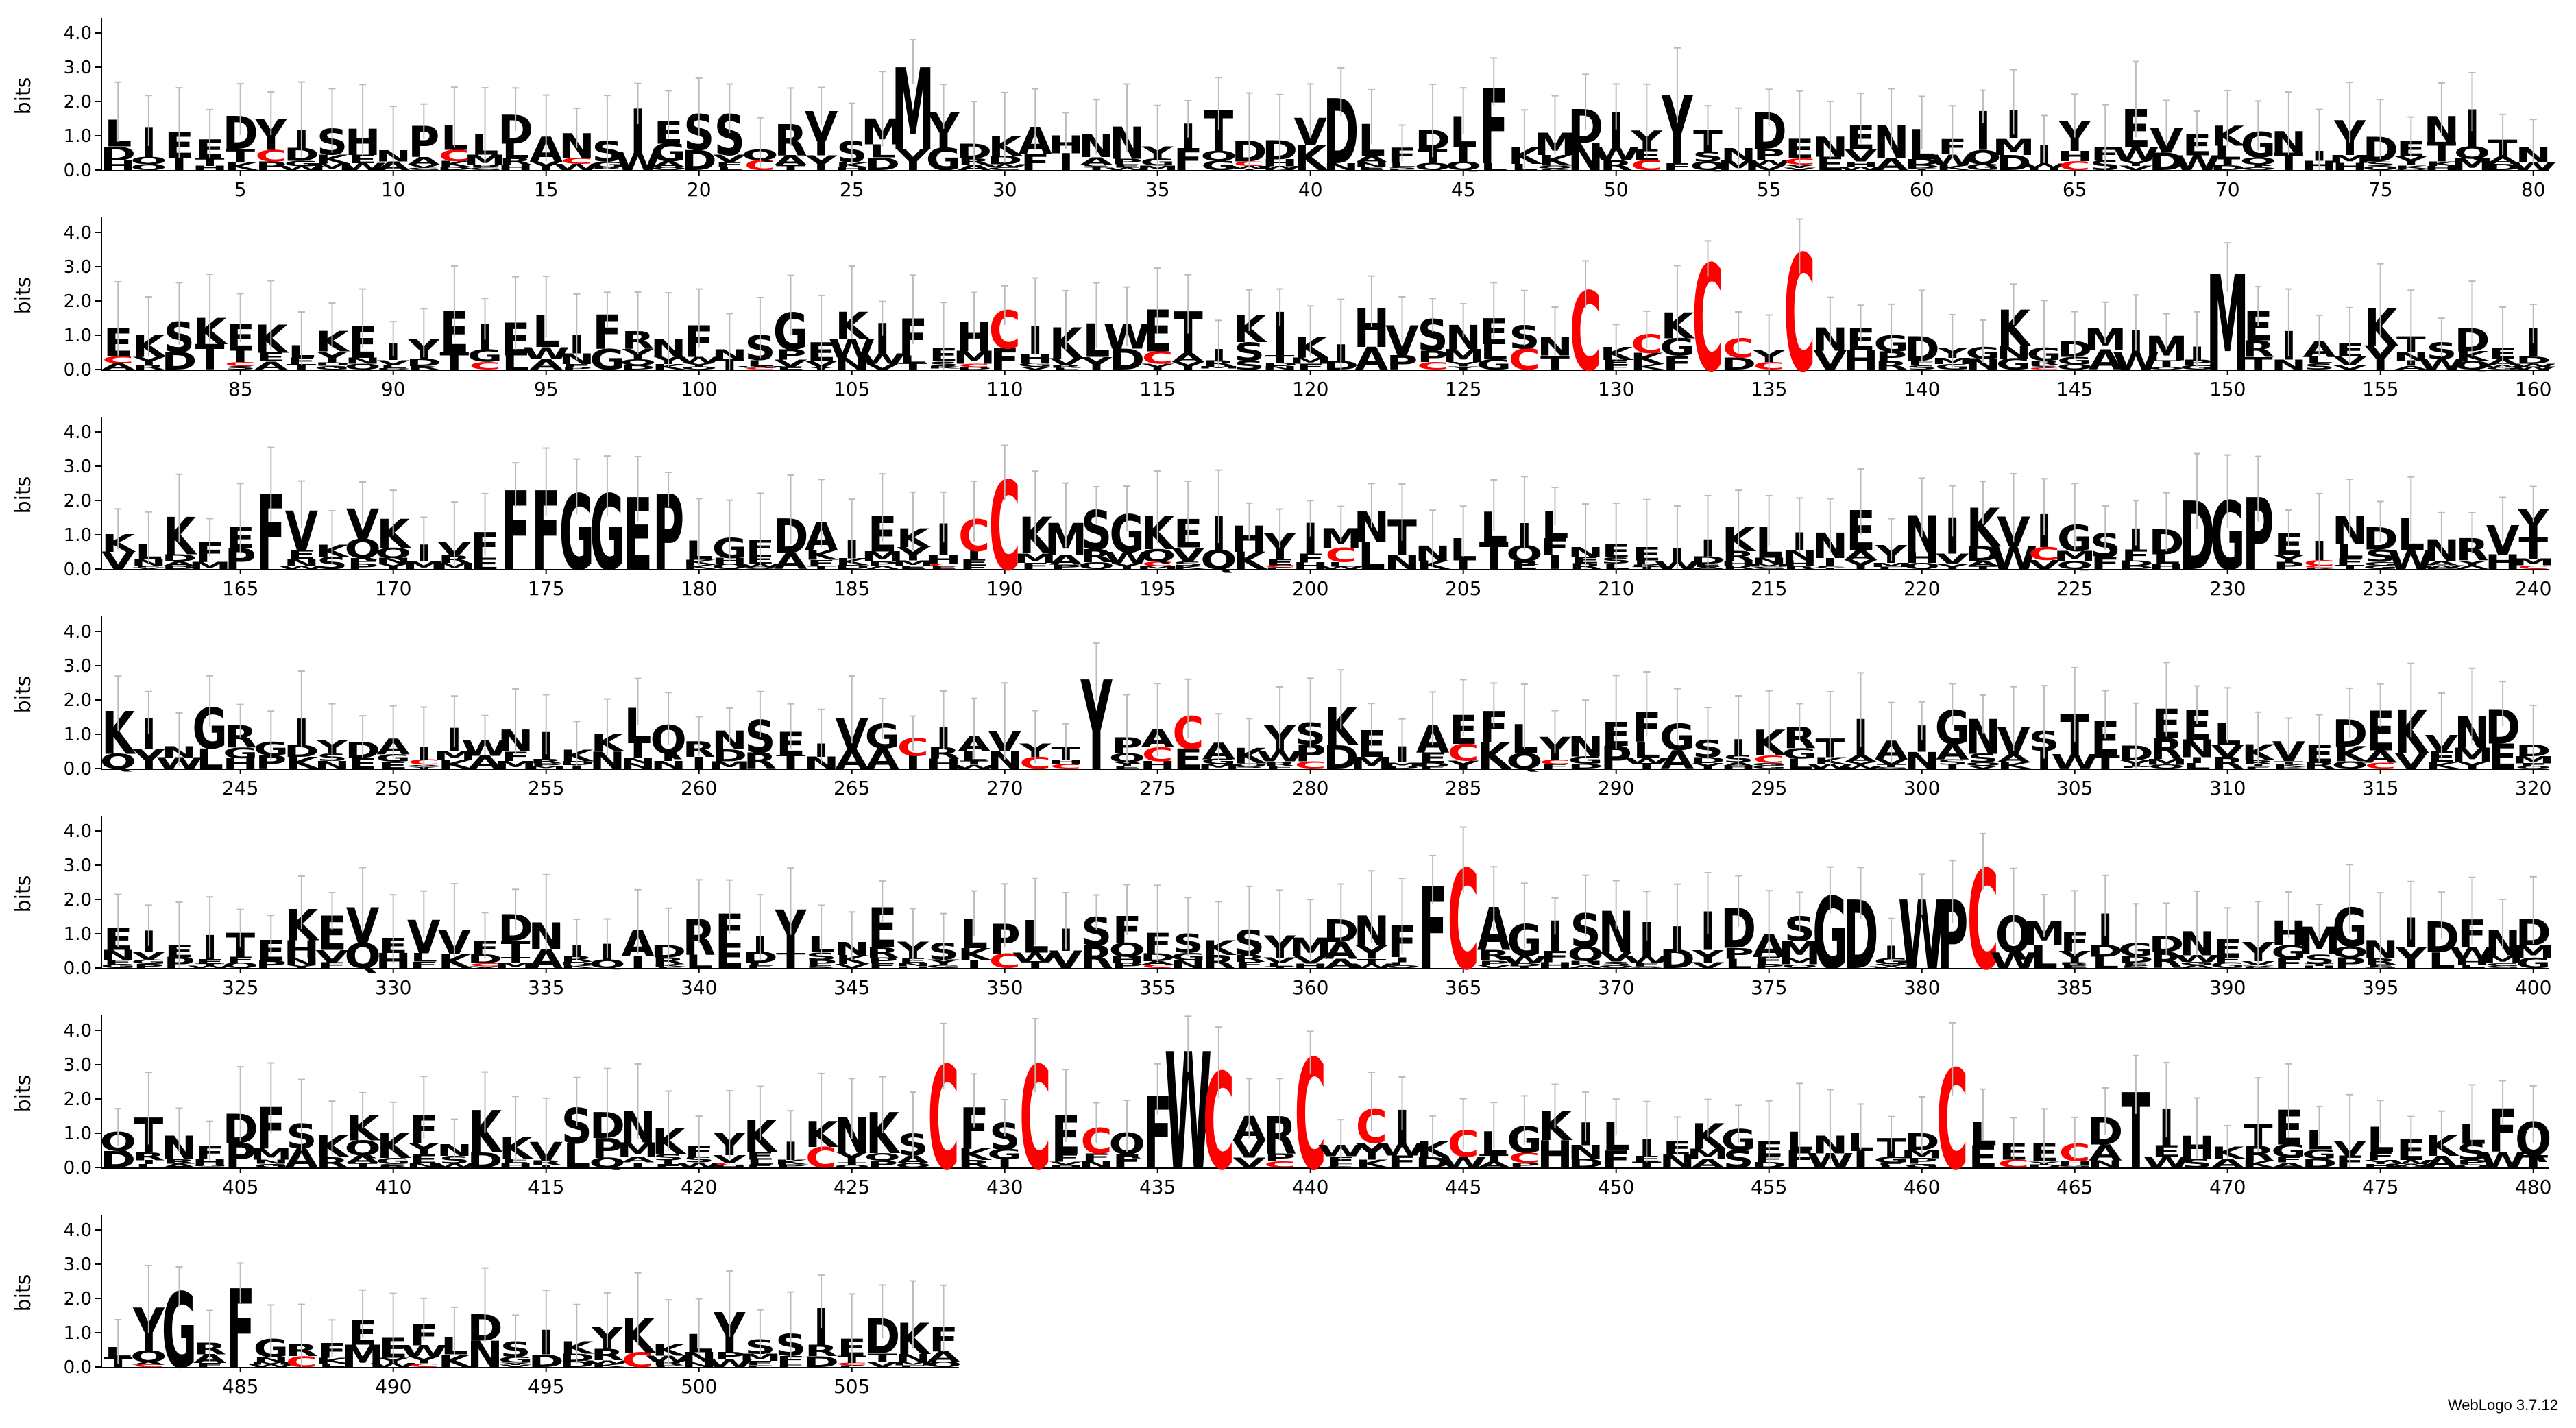  What do you see at coordinates (1280, 967) in the screenshot?
I see `logo-letter-T-pos-359: T` at bounding box center [1280, 967].